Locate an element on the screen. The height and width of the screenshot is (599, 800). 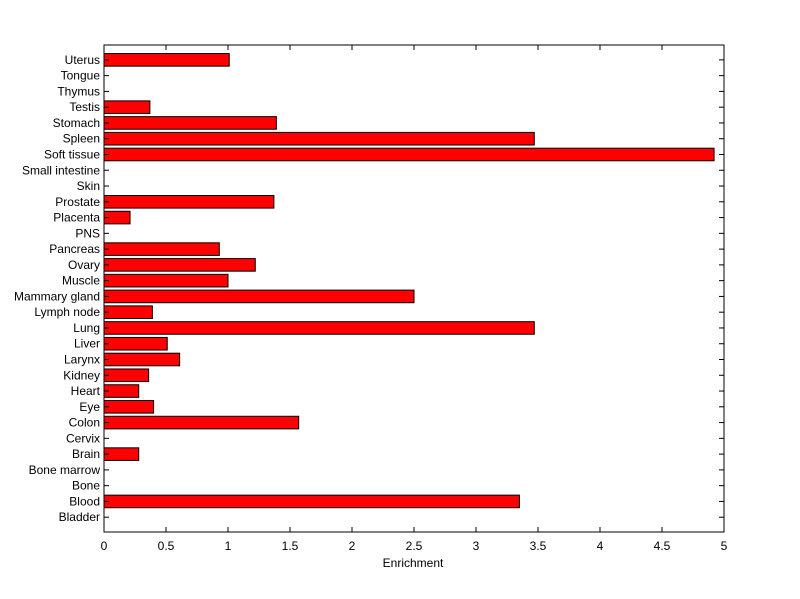
y-tick-label: Placenta is located at coordinates (76, 218).